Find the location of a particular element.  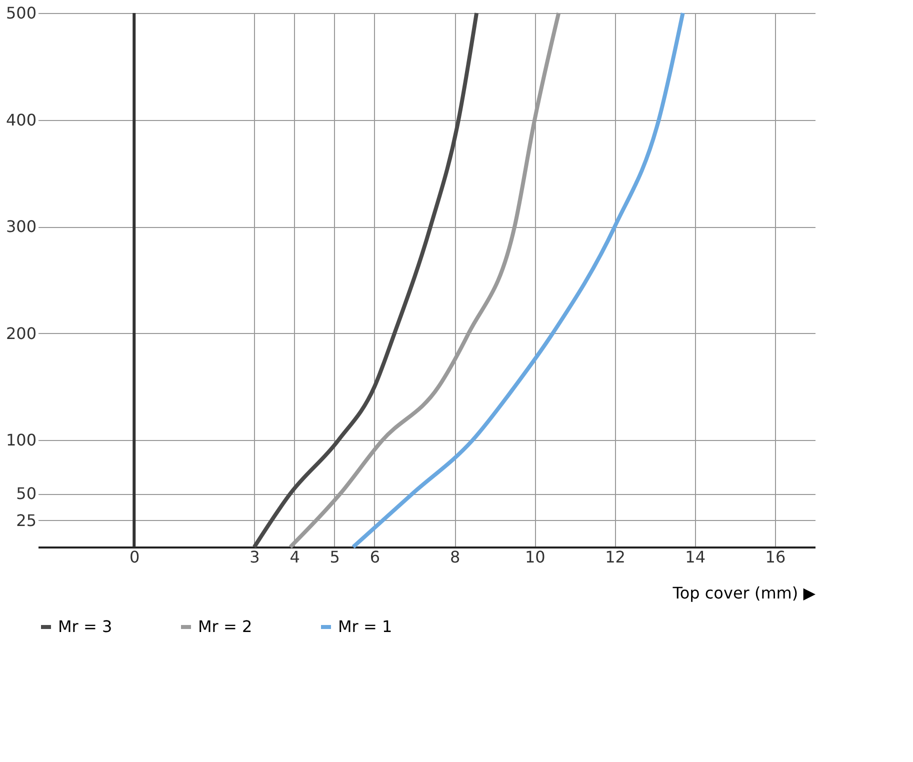

x-axis-title: Top cover (mm) ▶ is located at coordinates (744, 593).